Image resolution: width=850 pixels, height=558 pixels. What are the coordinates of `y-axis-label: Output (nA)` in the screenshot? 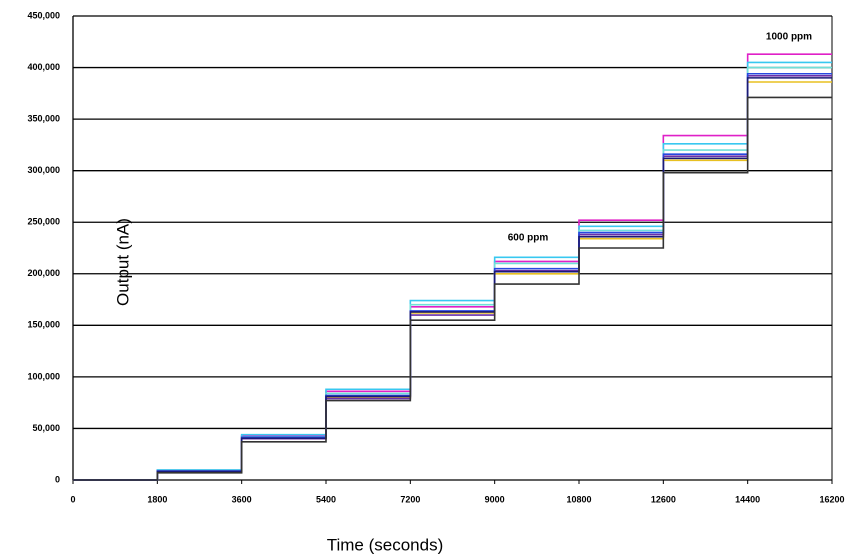 It's located at (122, 262).